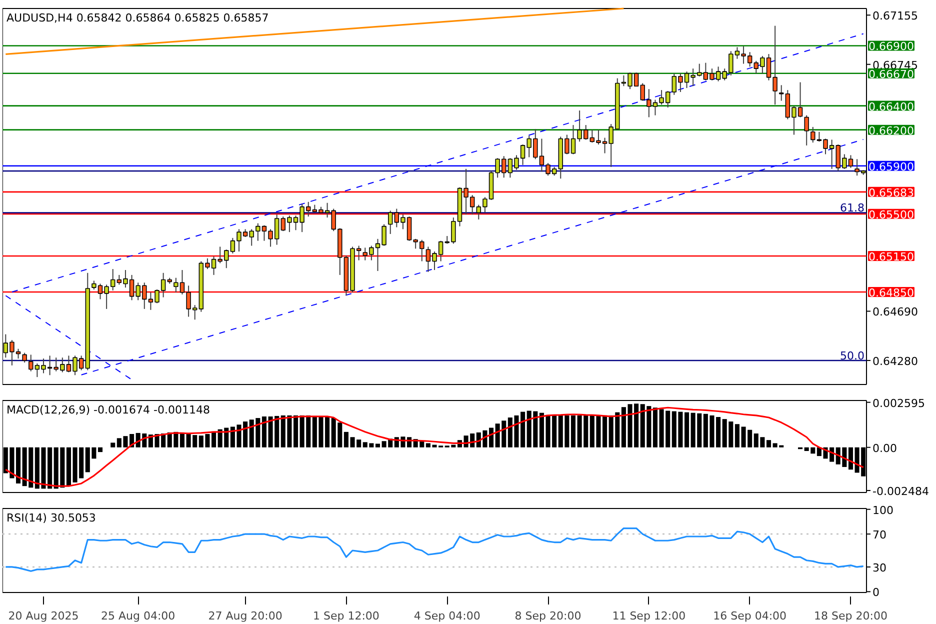  I want to click on chart-title: RSI(14) 30.5053, so click(51, 518).